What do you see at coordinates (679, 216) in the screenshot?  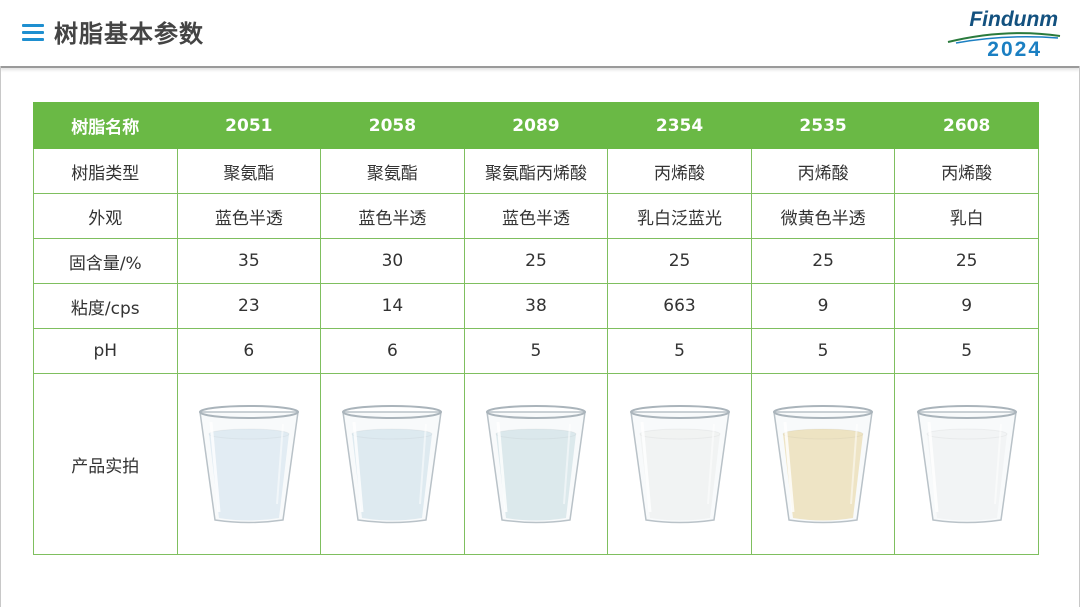 I see `table-cell: 乳白泛蓝光` at bounding box center [679, 216].